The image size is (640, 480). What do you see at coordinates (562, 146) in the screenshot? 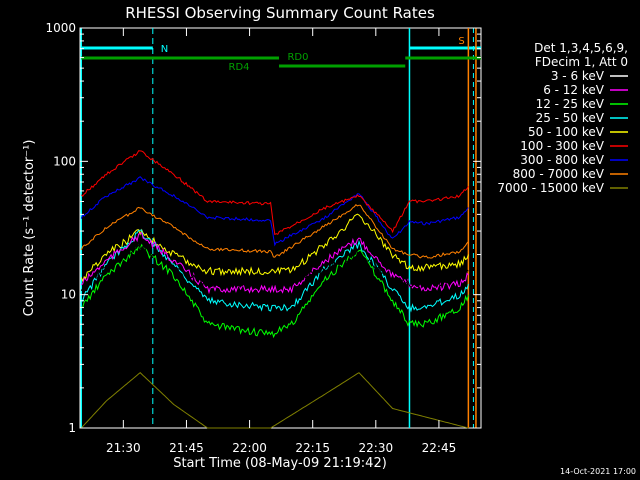
I see `legend-label: 100 - 300 keV` at bounding box center [562, 146].